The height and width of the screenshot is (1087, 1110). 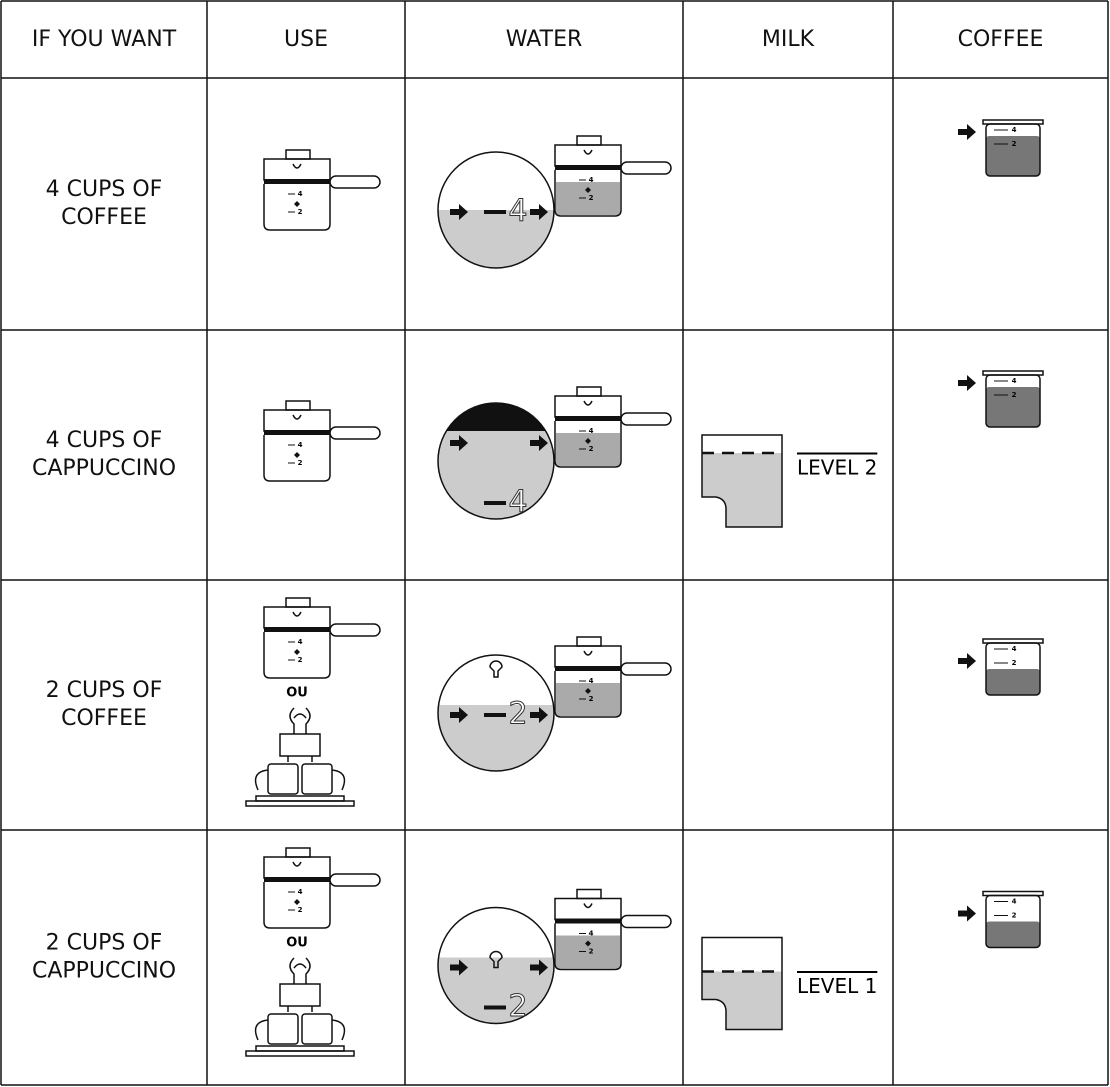 What do you see at coordinates (306, 39) in the screenshot?
I see `column-header: USE` at bounding box center [306, 39].